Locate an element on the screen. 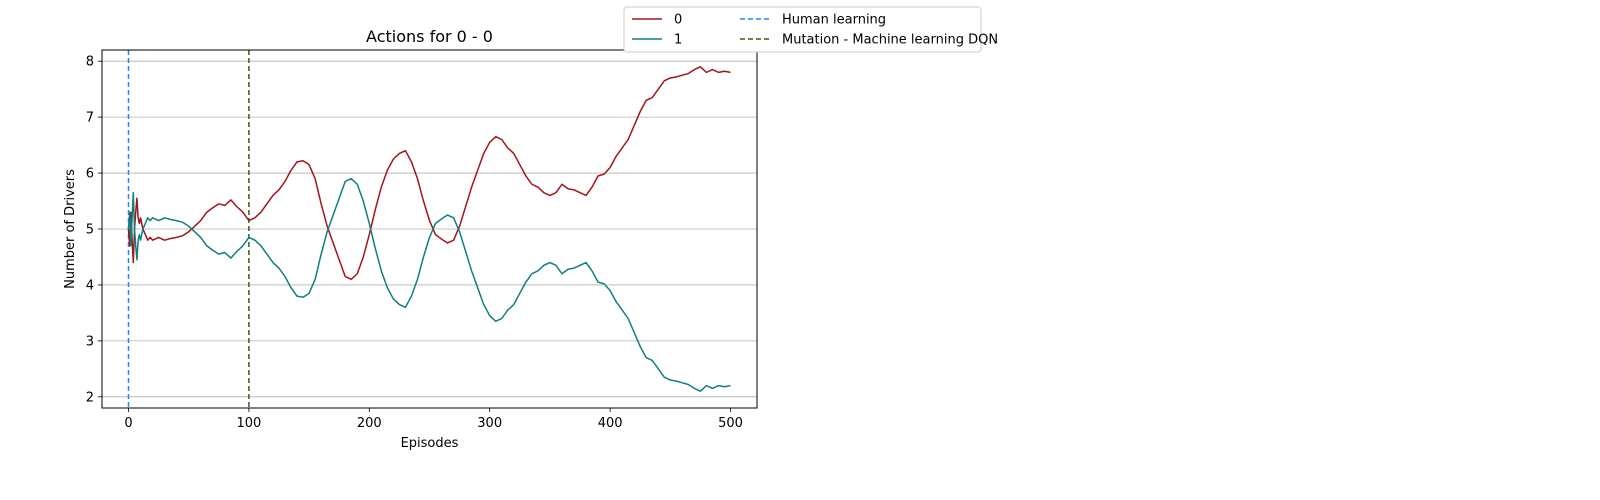 Image resolution: width=1600 pixels, height=500 pixels. y-tick-label: 6 is located at coordinates (90, 174).